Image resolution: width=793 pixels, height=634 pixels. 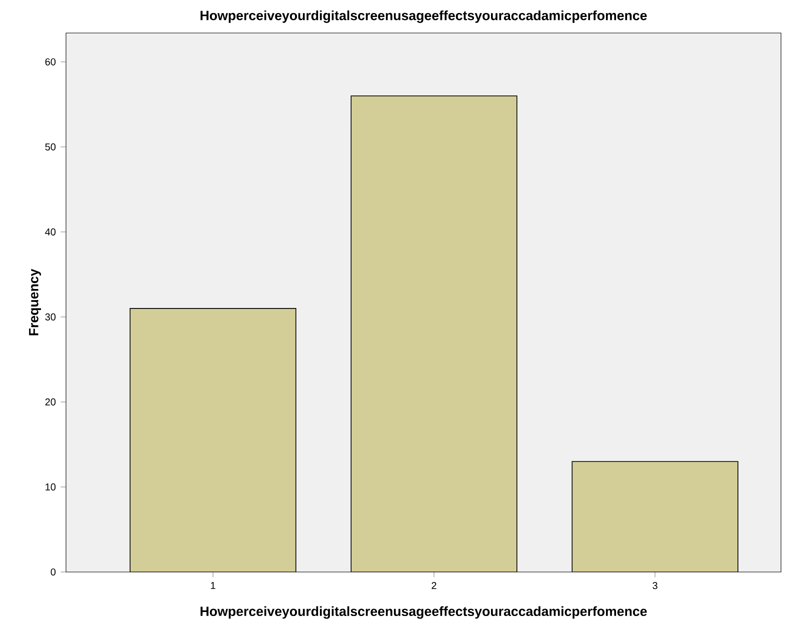 I want to click on y-tick-label: 20, so click(x=50, y=402).